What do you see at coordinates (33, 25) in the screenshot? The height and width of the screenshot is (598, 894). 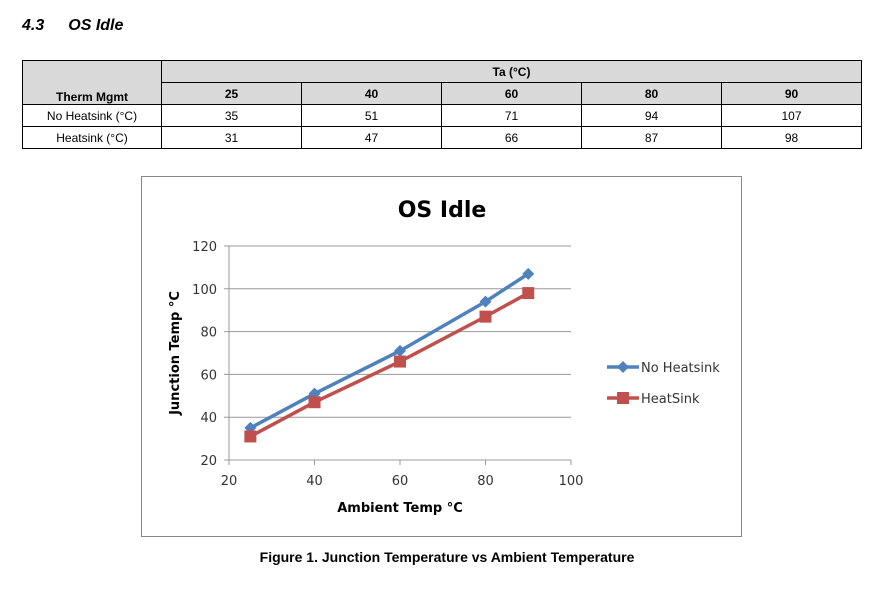 I see `section-number: 4.3` at bounding box center [33, 25].